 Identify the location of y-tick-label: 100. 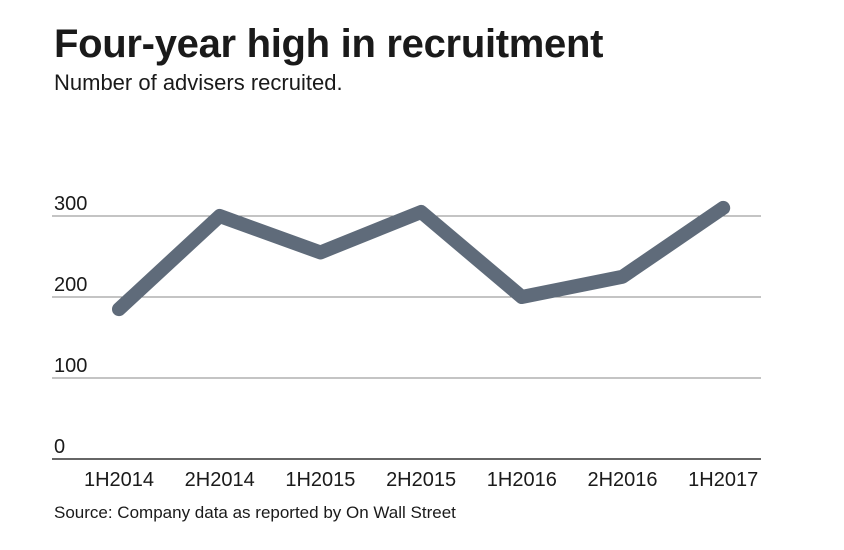
(70, 366).